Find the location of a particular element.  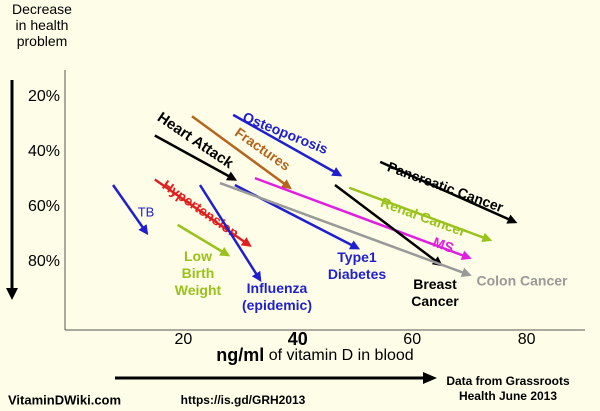

x-tick-label: 80 is located at coordinates (527, 339).